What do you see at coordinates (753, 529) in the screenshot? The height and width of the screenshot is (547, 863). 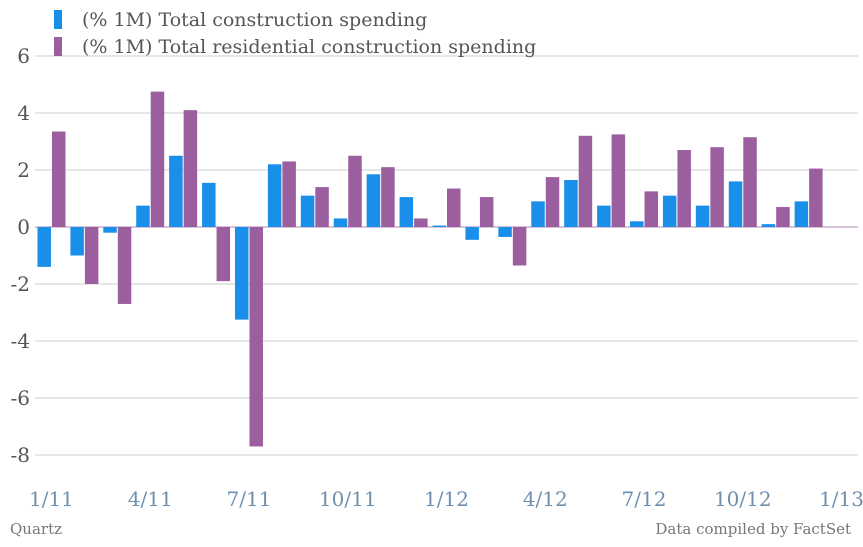 I see `footer-source-right: Data compiled by FactSet` at bounding box center [753, 529].